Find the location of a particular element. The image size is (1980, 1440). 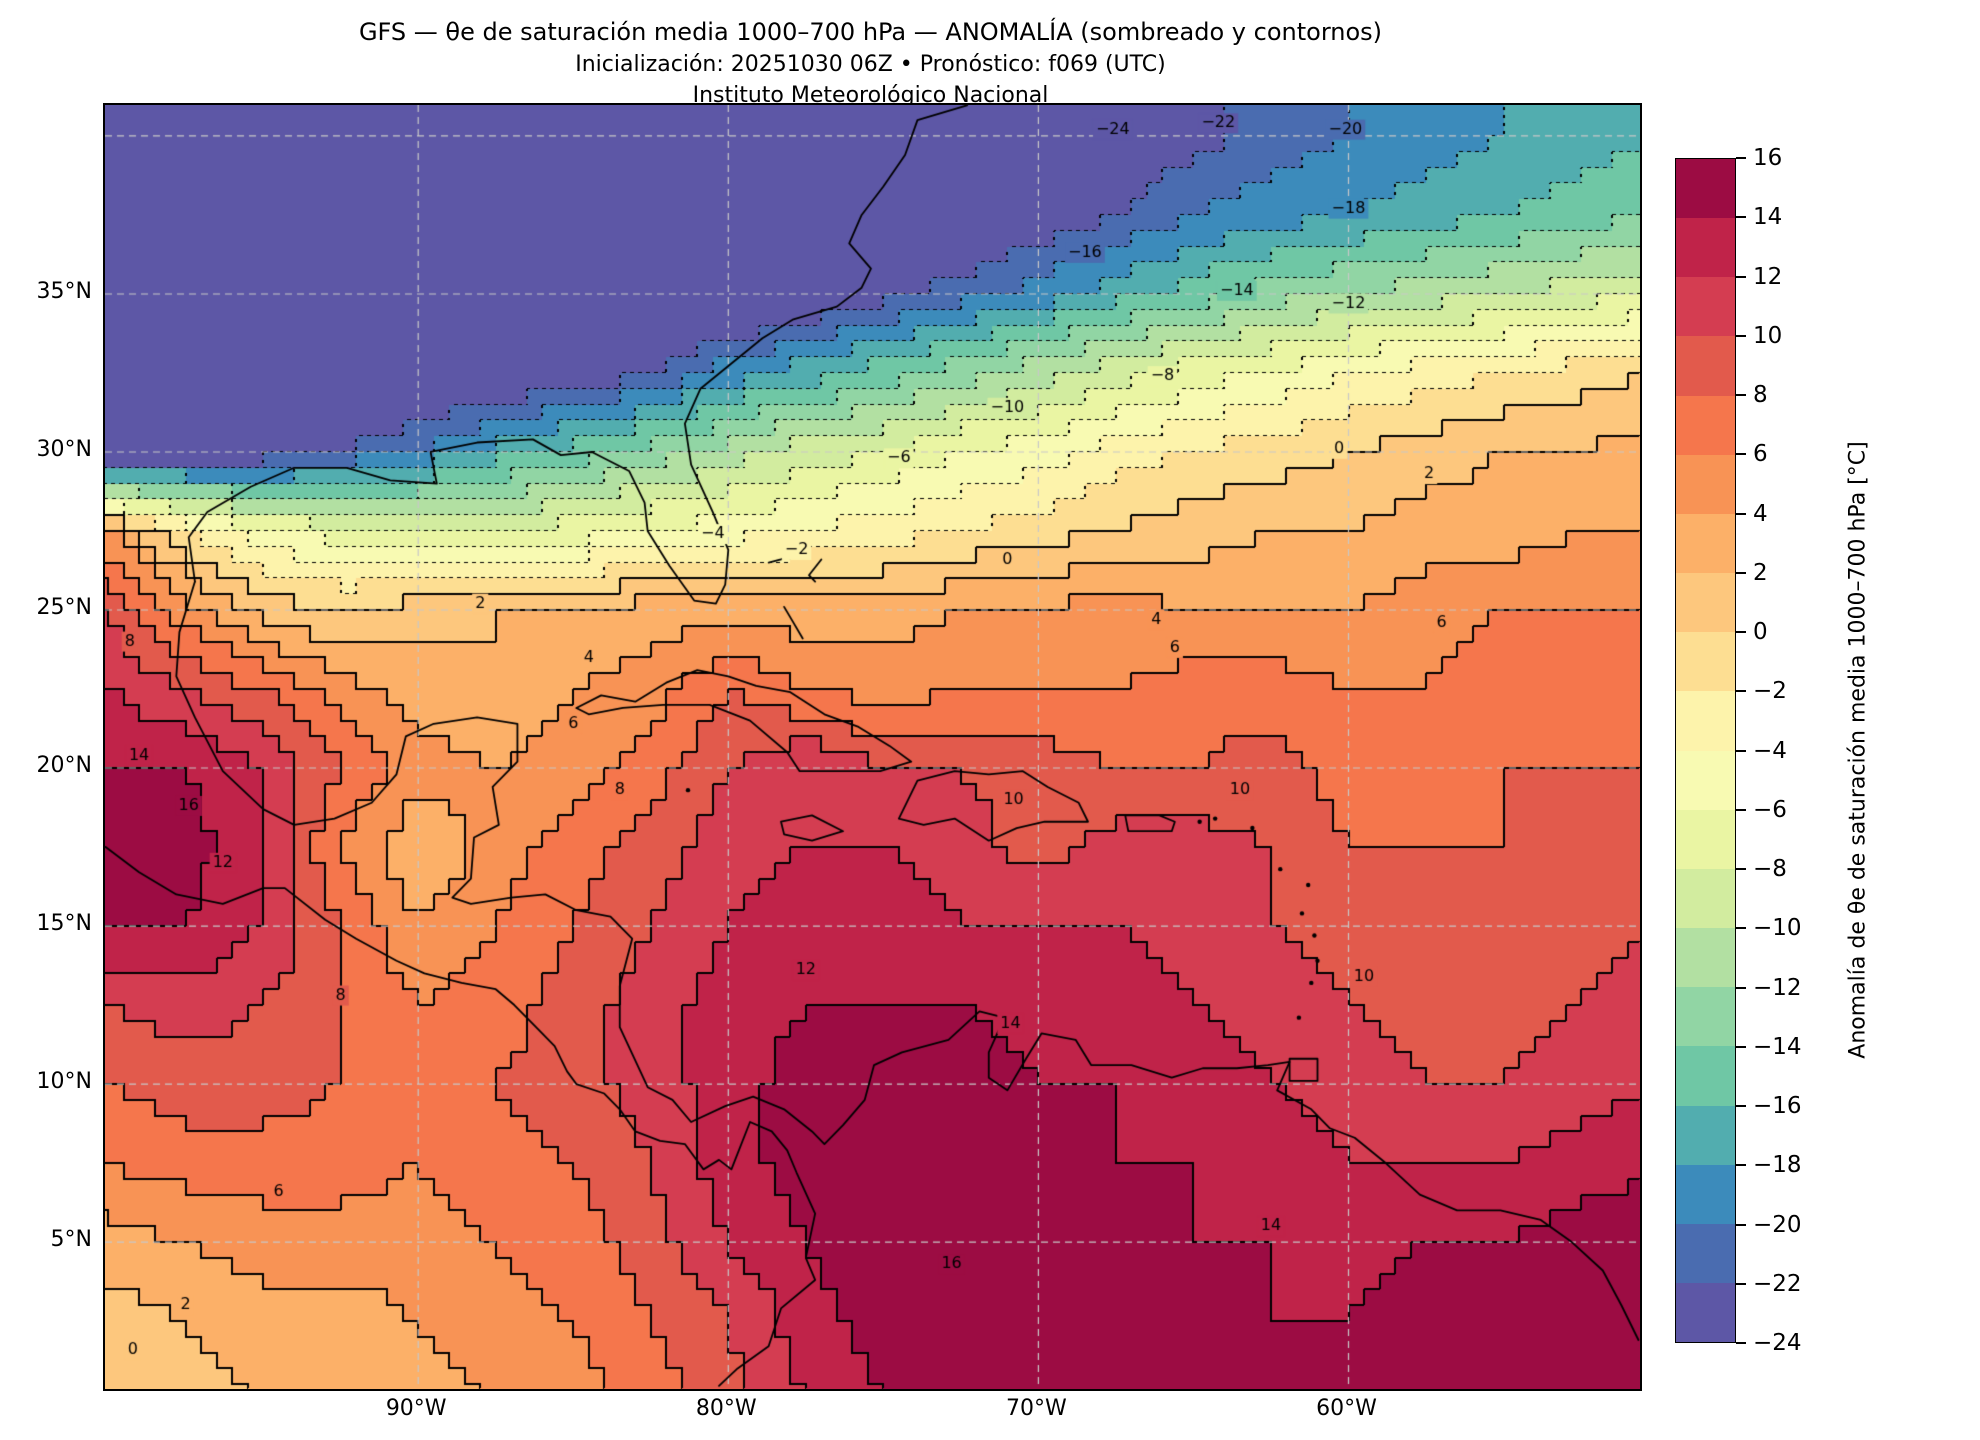

x-tick-label: 80°W is located at coordinates (726, 1408).